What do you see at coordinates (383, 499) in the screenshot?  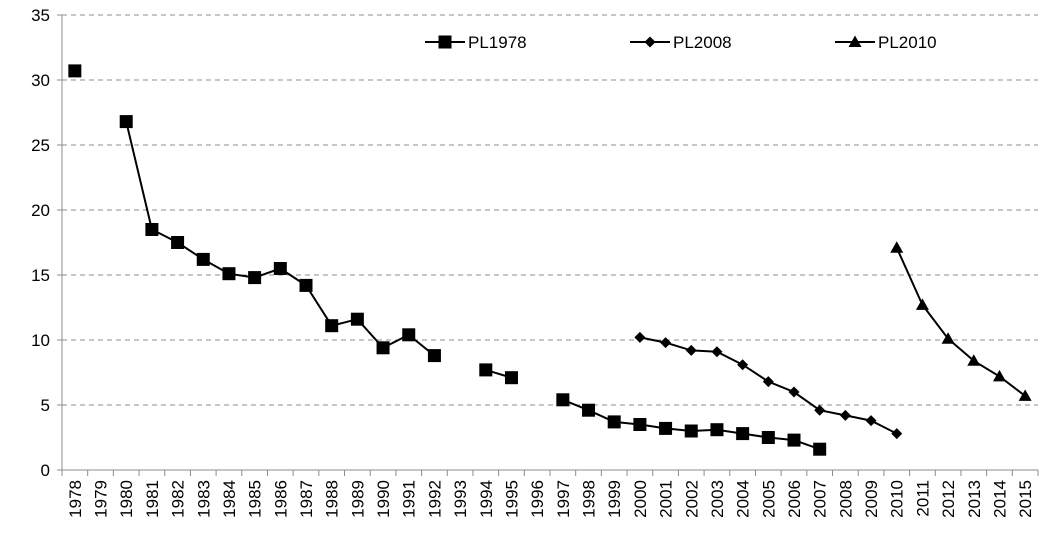 I see `x-tick-label: 1990` at bounding box center [383, 499].